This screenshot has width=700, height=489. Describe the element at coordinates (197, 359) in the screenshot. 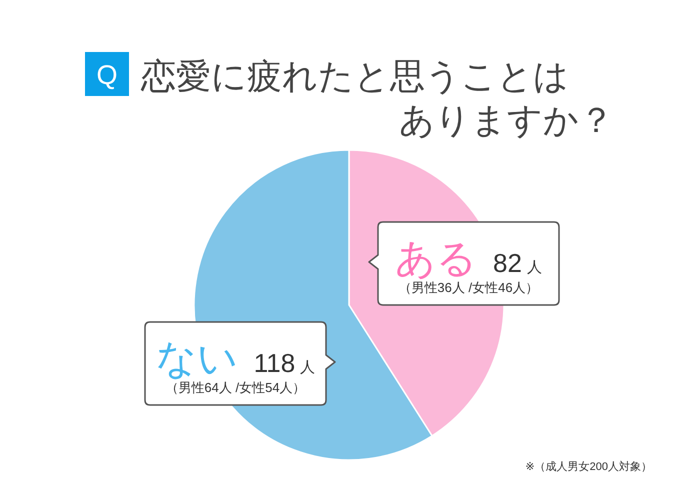

I see `slice-label: ない` at that location.